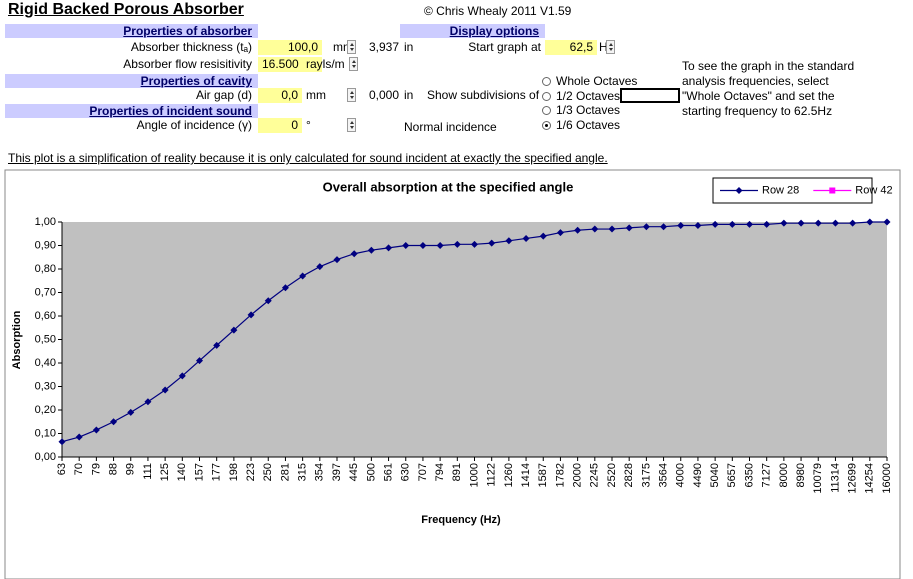 The image size is (913, 579). What do you see at coordinates (757, 111) in the screenshot?
I see `note-line: starting frequency to 62.5Hz` at bounding box center [757, 111].